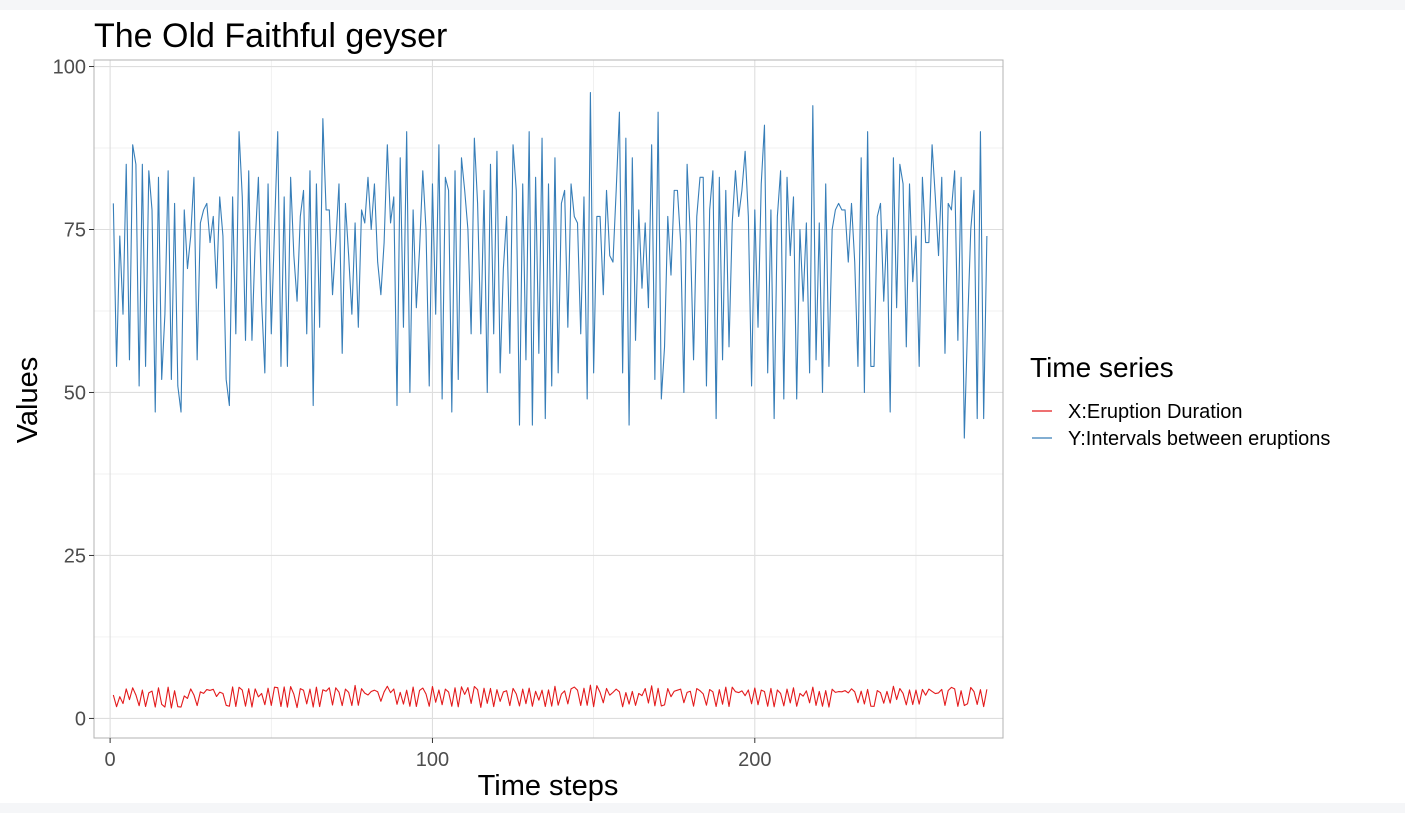 This screenshot has height=813, width=1405. What do you see at coordinates (75, 231) in the screenshot?
I see `y-tick-label: 75` at bounding box center [75, 231].